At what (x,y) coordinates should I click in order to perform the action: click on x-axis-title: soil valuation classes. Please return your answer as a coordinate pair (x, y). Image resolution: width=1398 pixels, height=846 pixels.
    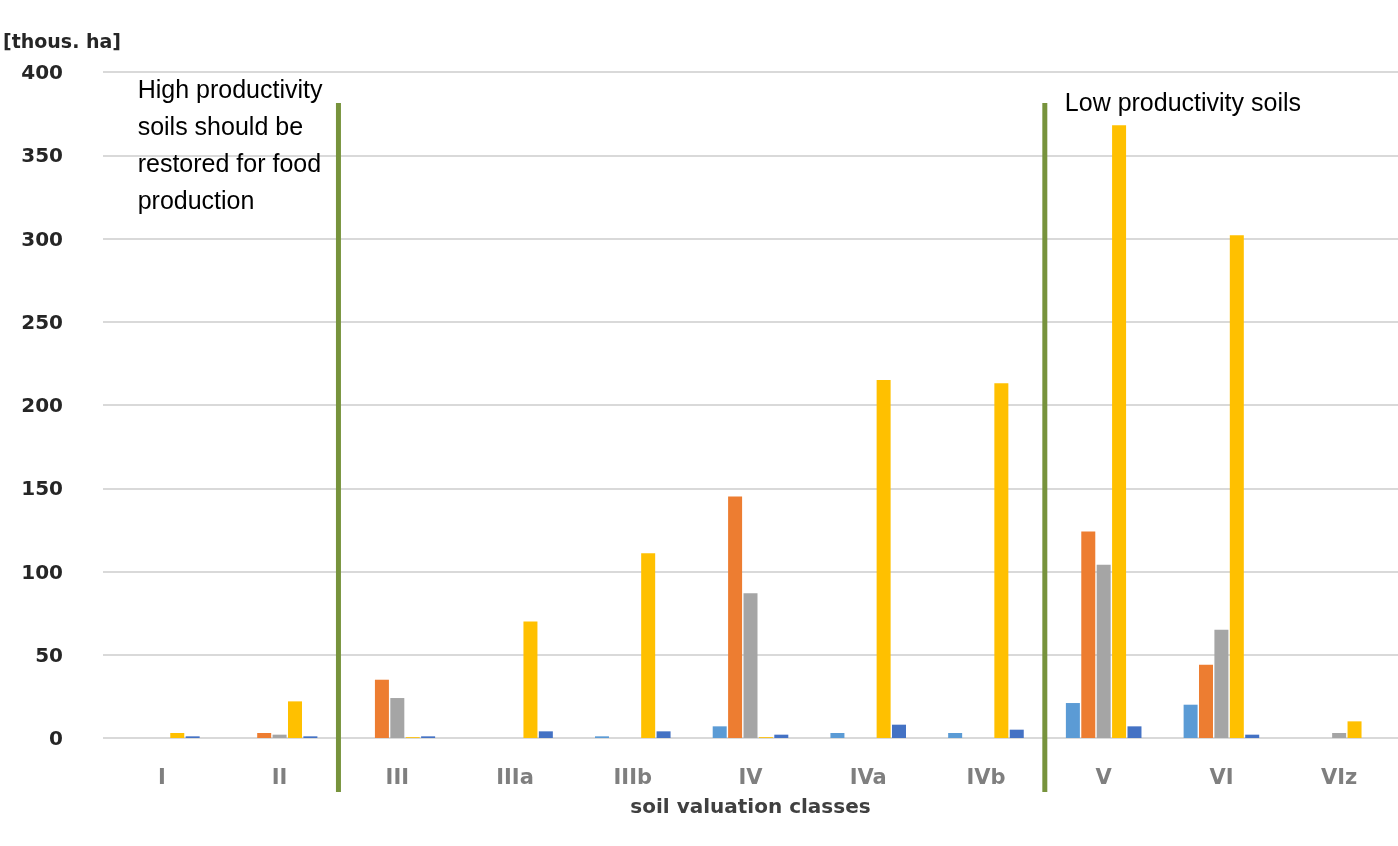
    Looking at the image, I should click on (750, 806).